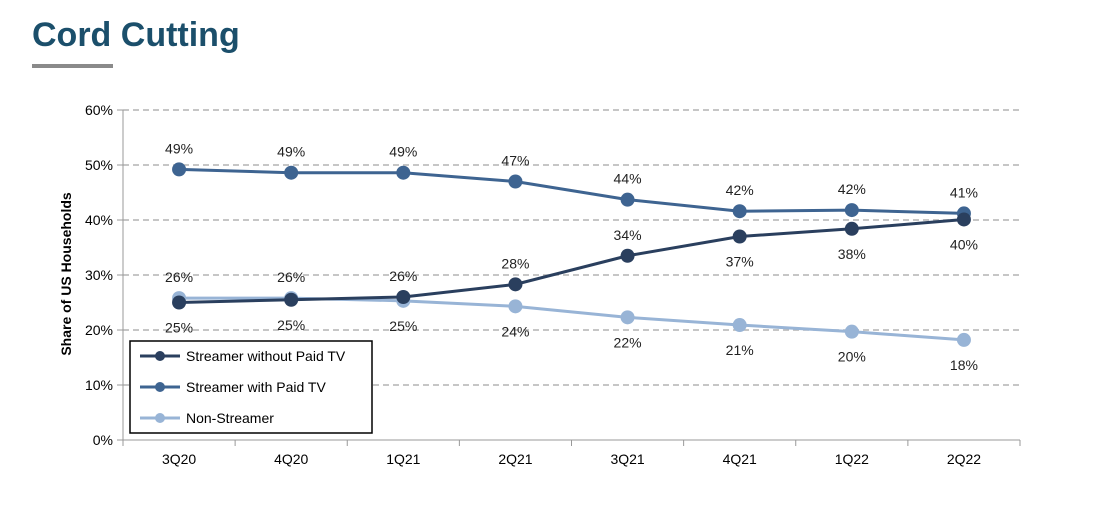 This screenshot has width=1103, height=523. Describe the element at coordinates (256, 387) in the screenshot. I see `legend-label: Streamer with Paid TV` at that location.